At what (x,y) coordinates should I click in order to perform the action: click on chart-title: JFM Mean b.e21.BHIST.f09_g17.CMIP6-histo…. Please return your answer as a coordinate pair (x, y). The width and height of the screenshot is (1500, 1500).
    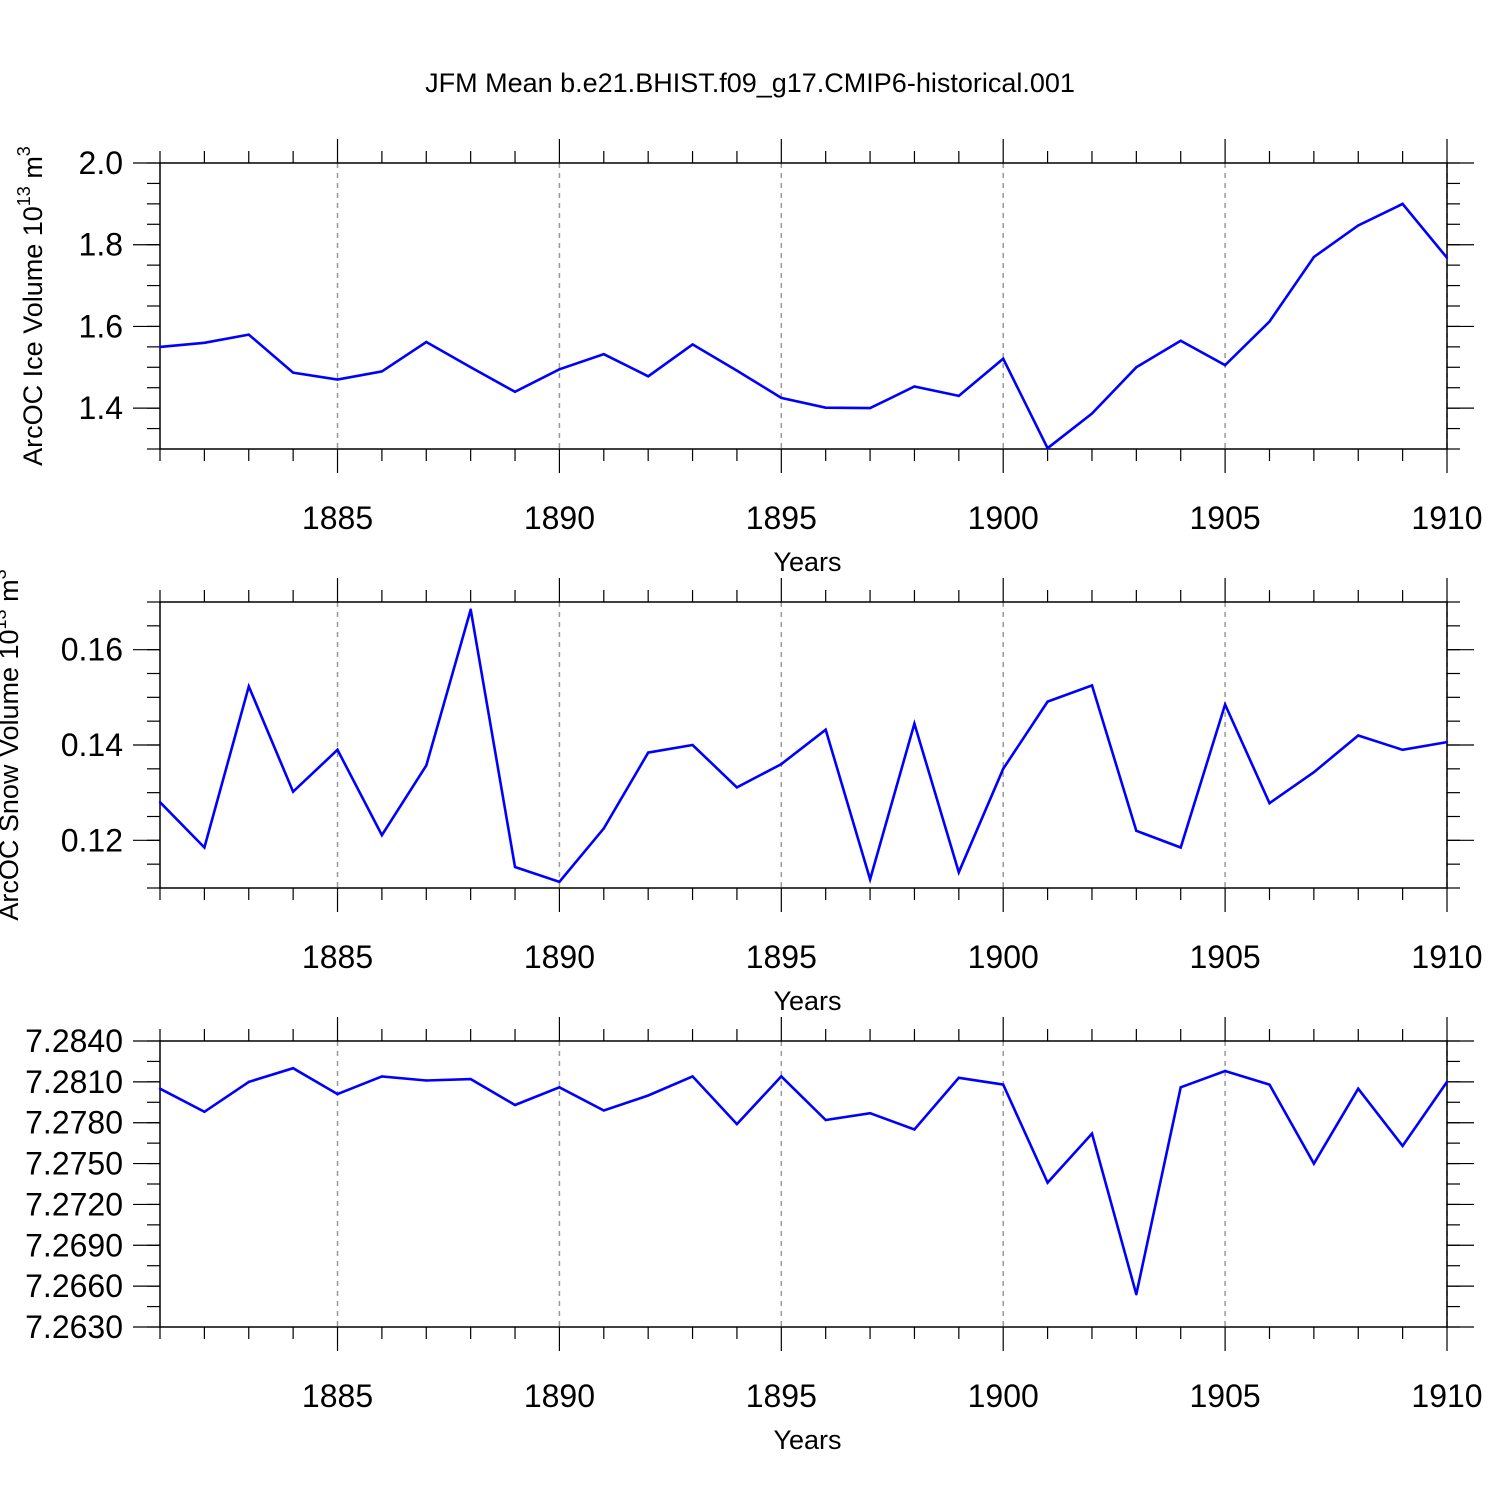
    Looking at the image, I should click on (750, 83).